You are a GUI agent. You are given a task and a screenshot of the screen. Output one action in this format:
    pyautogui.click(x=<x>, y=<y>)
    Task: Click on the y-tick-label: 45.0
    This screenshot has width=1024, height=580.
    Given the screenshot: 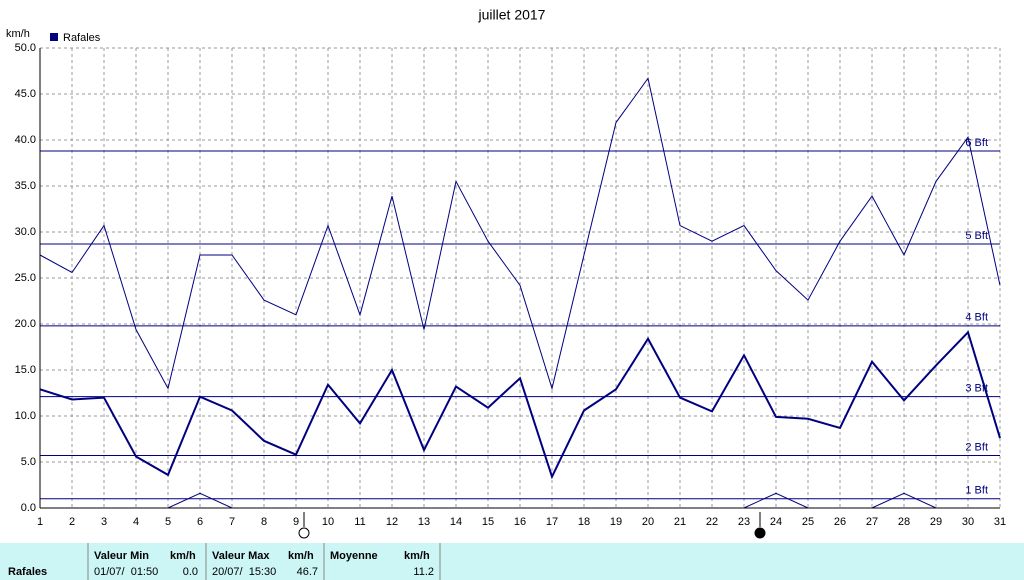 What is the action you would take?
    pyautogui.click(x=25, y=94)
    